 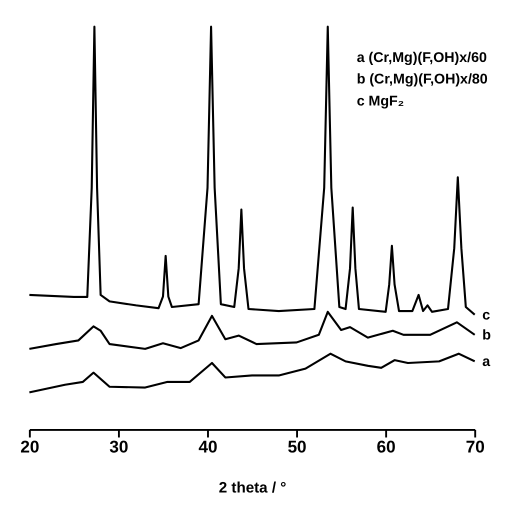 What do you see at coordinates (380, 101) in the screenshot?
I see `annotation: c MgF₂` at bounding box center [380, 101].